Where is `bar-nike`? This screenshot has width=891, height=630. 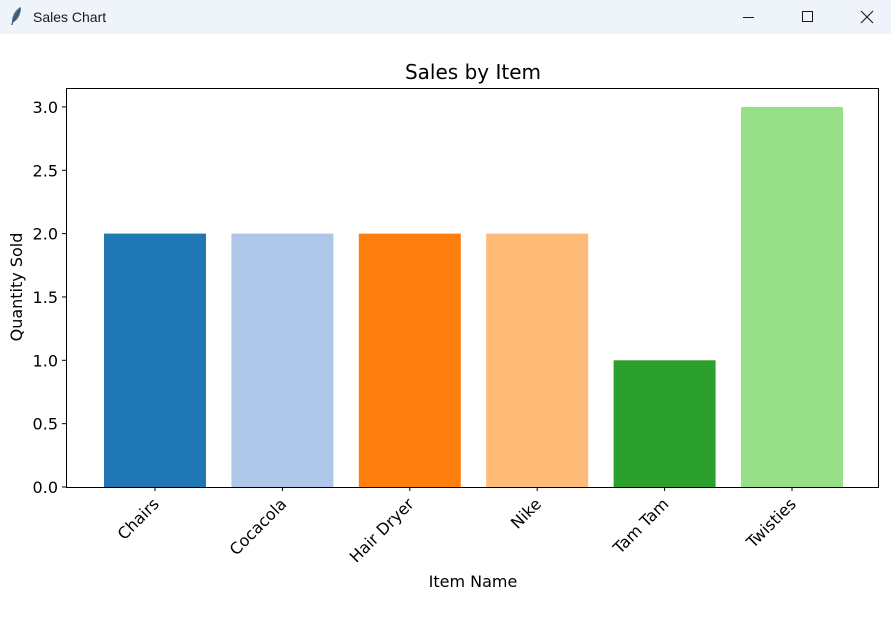
bar-nike is located at coordinates (537, 360).